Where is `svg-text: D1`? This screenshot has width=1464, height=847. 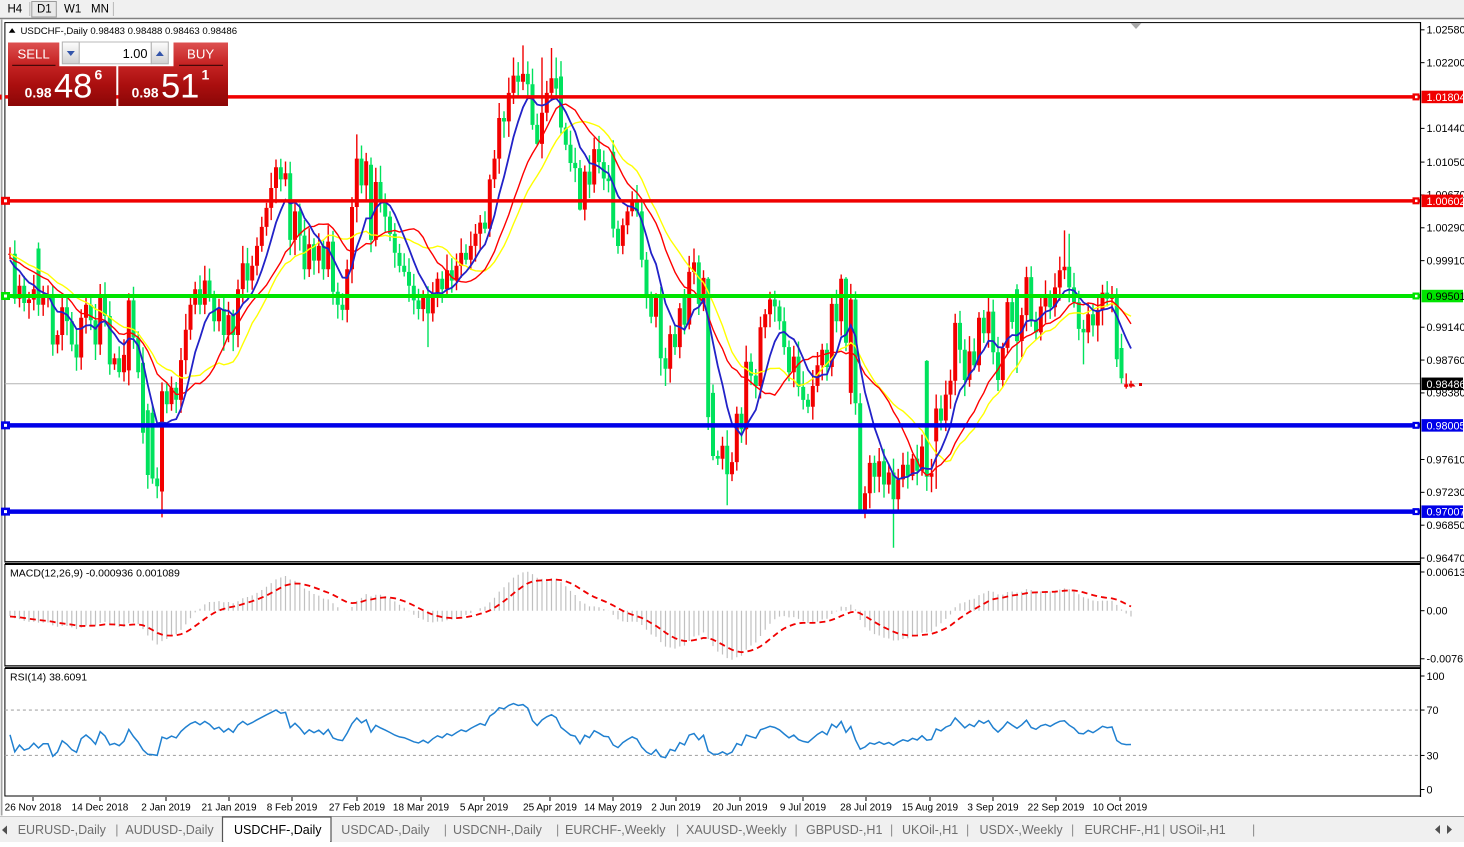 svg-text: D1 is located at coordinates (44, 10).